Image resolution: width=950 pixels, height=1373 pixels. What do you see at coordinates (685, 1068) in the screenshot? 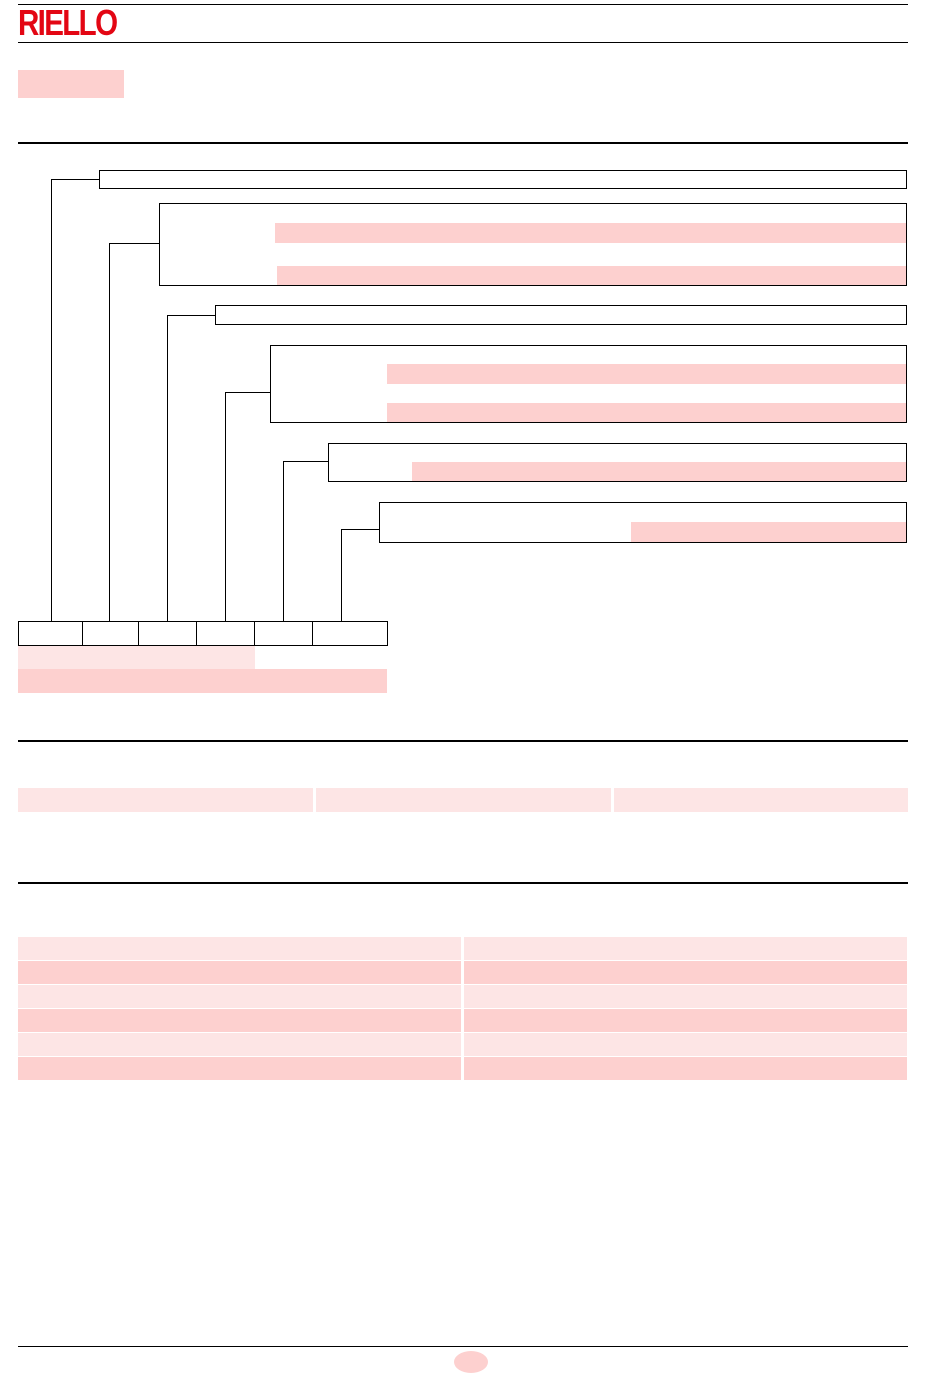
I see `equipment-row-6-right` at bounding box center [685, 1068].